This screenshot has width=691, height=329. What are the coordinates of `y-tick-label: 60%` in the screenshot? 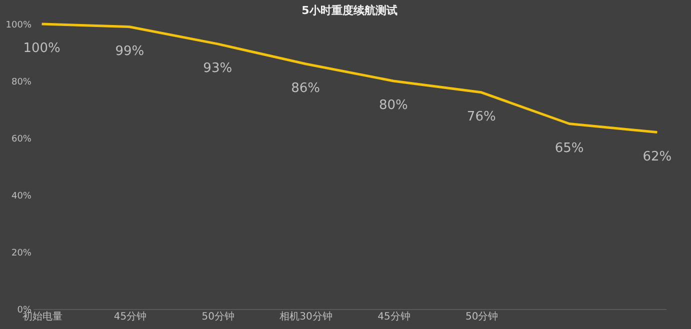 It's located at (21, 139).